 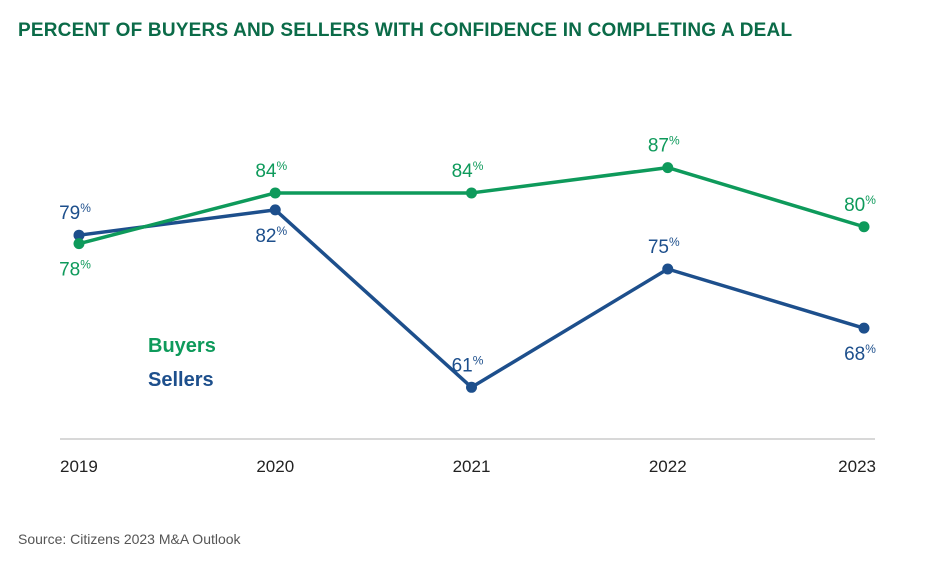 What do you see at coordinates (75, 269) in the screenshot?
I see `data-label-buyers: 78%` at bounding box center [75, 269].